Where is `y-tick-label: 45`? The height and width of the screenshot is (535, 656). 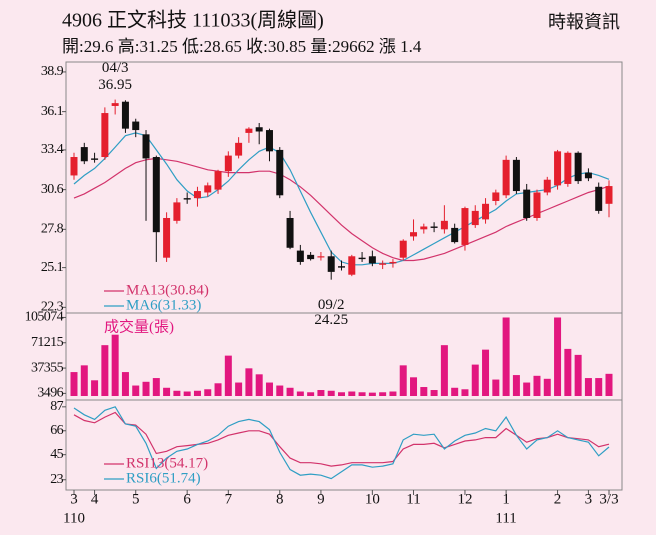
y-tick-label: 45 is located at coordinates (56, 454).